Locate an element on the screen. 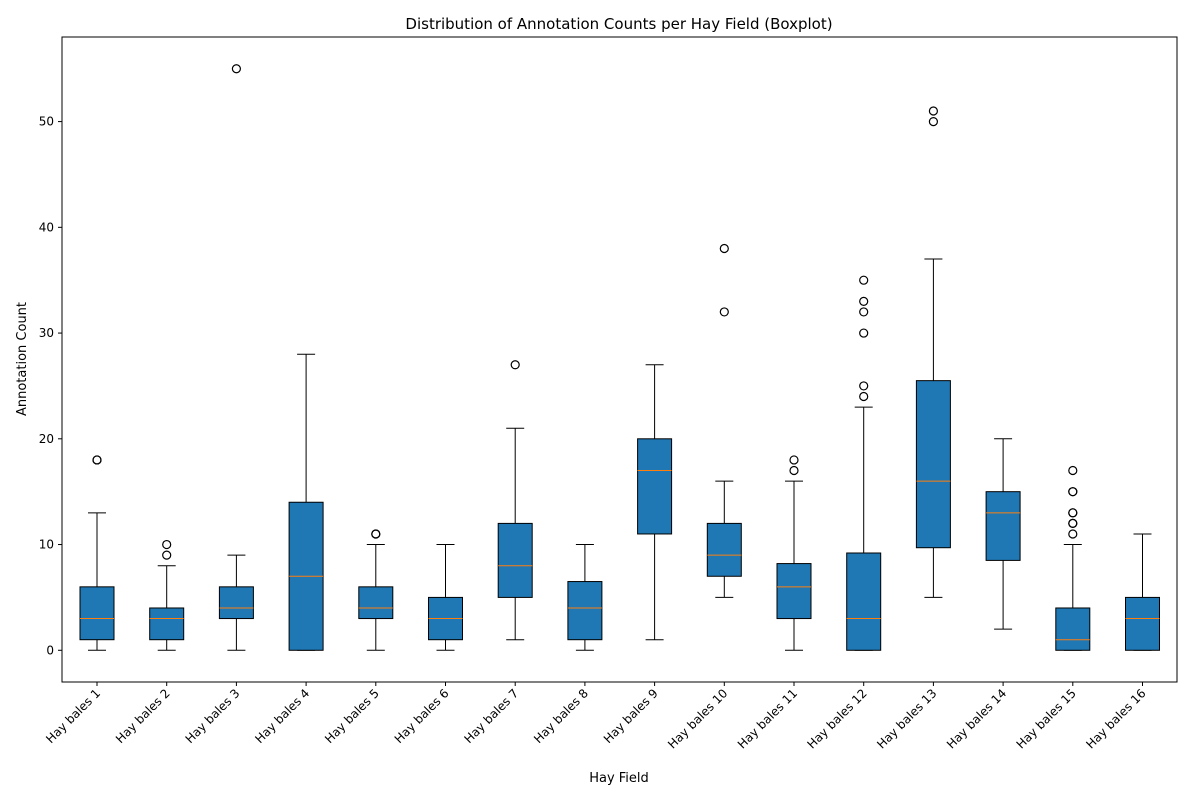  x-tick-label: Hay bales 3 is located at coordinates (213, 716).